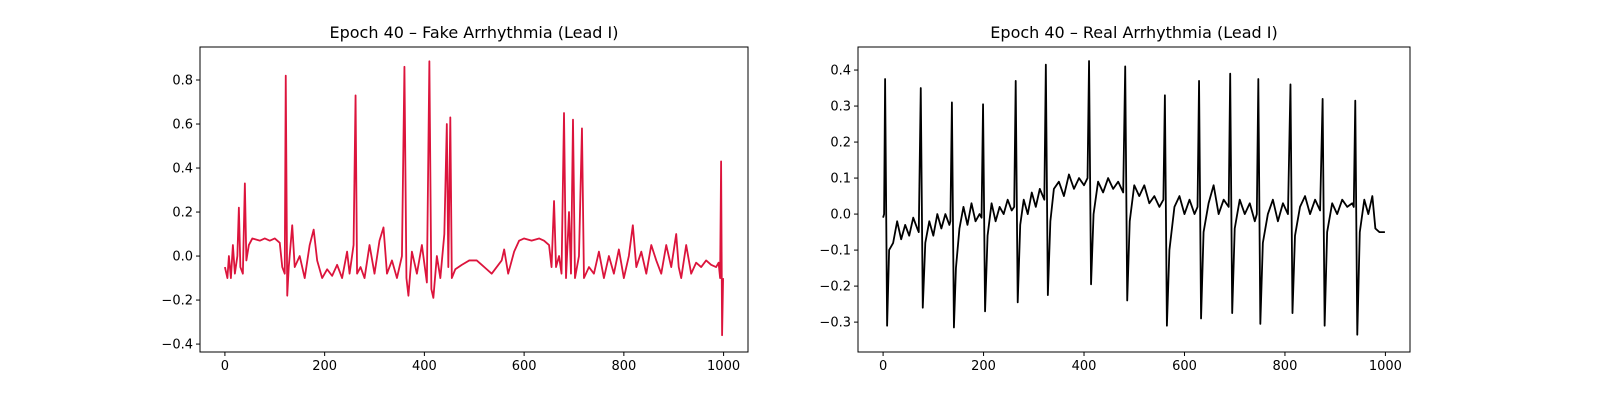 The image size is (1600, 400). I want to click on chart-title: Epoch 40 – Fake Arrhythmia (Lead I), so click(474, 32).